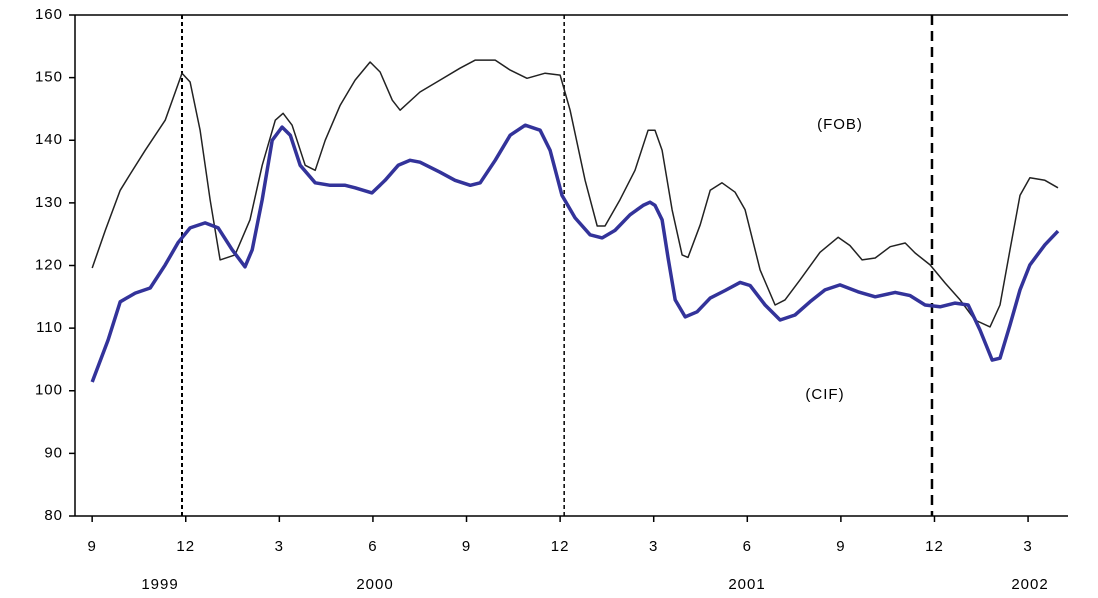  What do you see at coordinates (824, 394) in the screenshot?
I see `series-annotation: (CIF)` at bounding box center [824, 394].